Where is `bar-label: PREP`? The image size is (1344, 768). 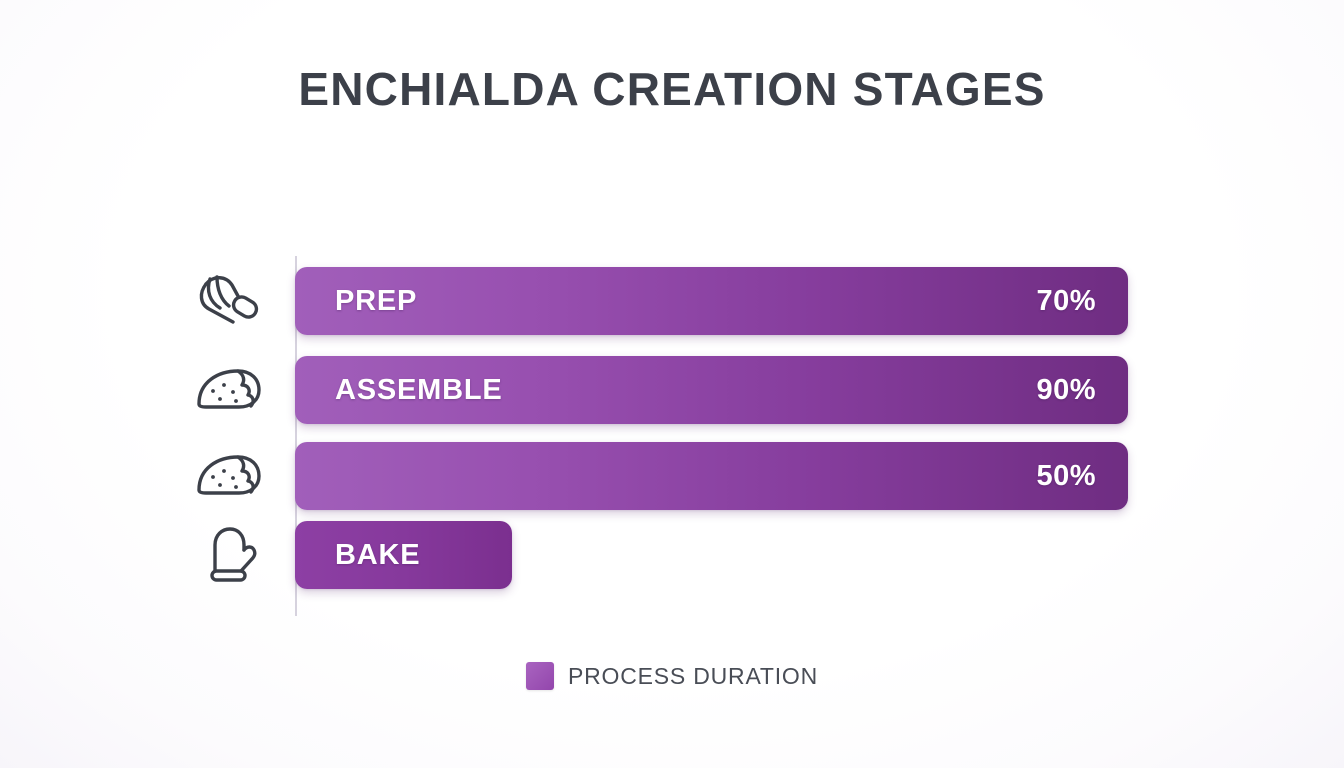
bar-label: PREP is located at coordinates (376, 300).